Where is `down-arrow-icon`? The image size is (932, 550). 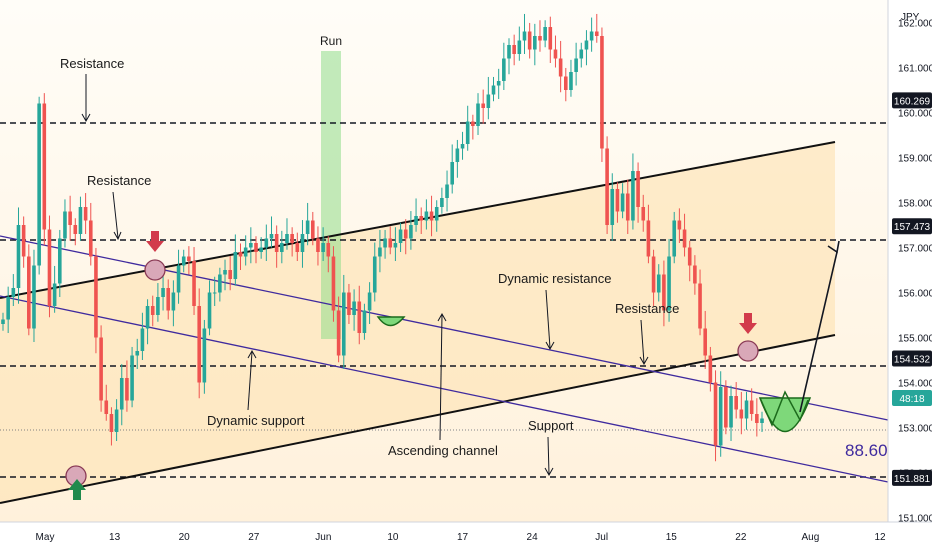
down-arrow-icon is located at coordinates (155, 241).